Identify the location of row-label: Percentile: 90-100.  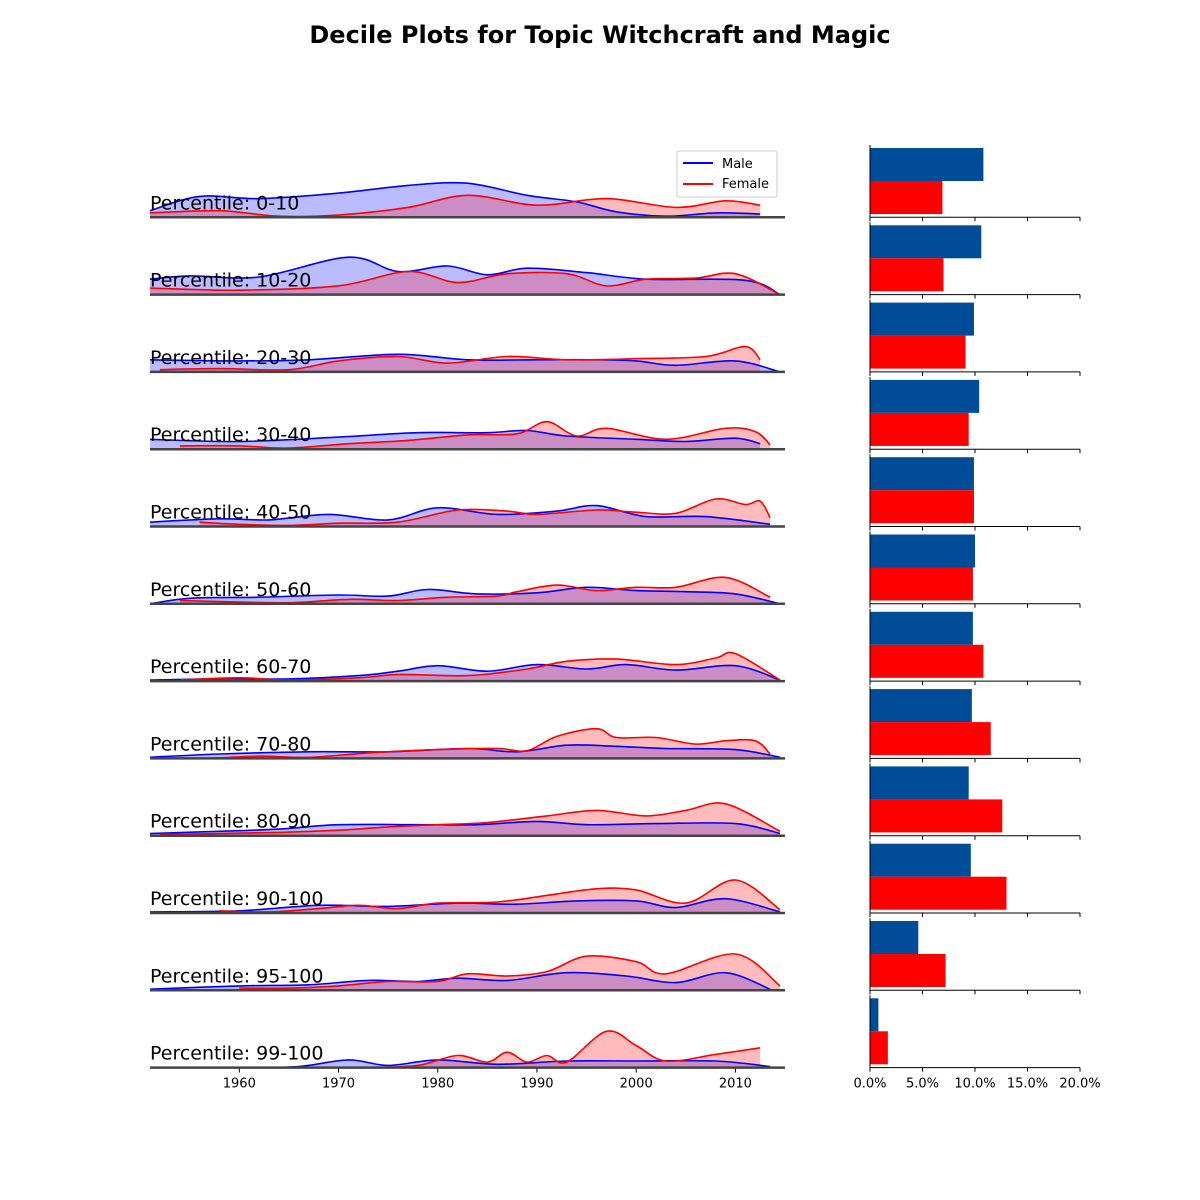
(236, 899).